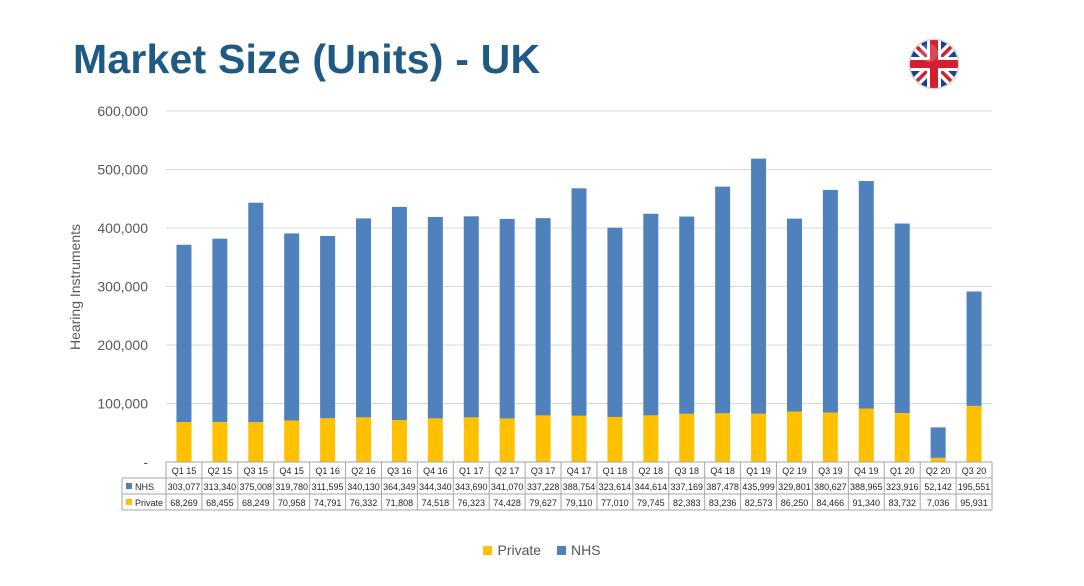  I want to click on x-tick-label: Q3 15, so click(256, 471).